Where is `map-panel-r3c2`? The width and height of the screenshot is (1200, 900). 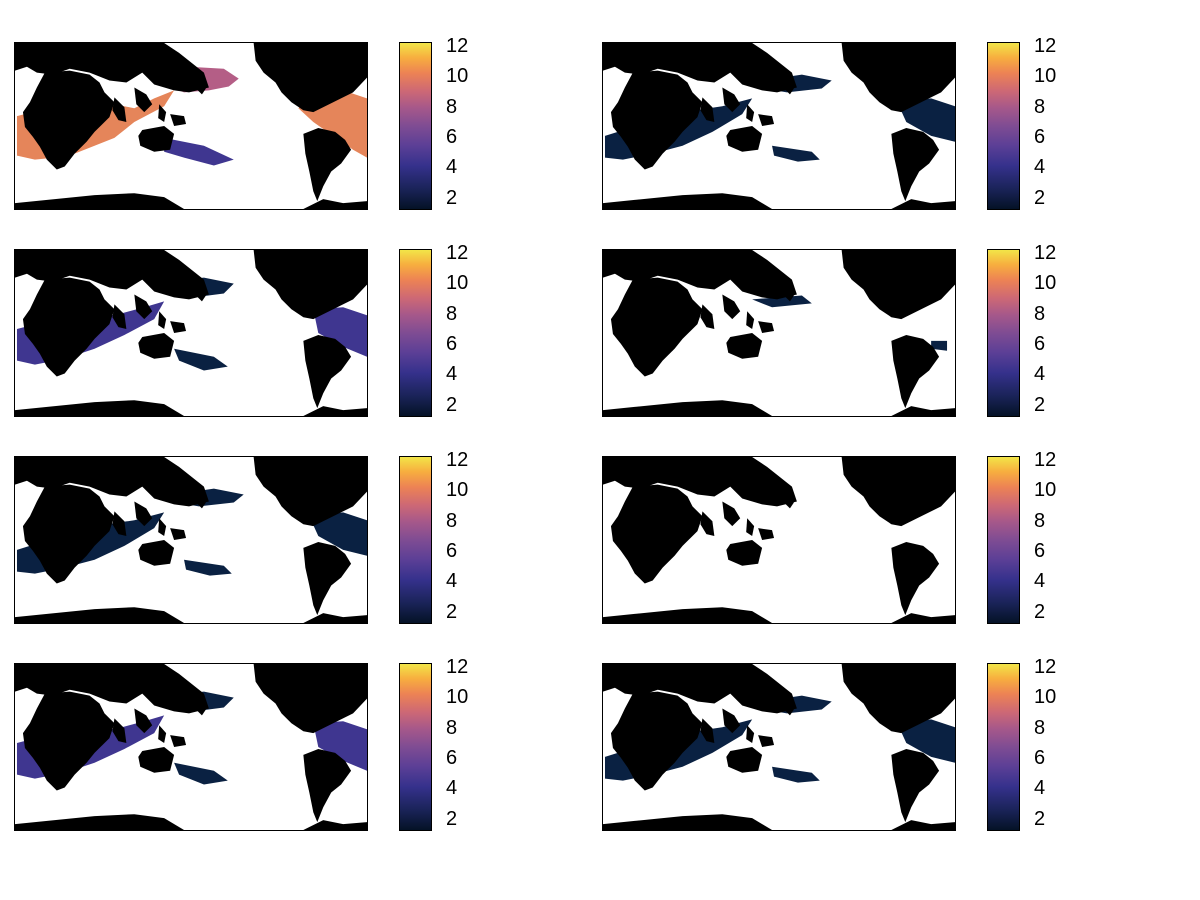
map-panel-r3c2 is located at coordinates (779, 540).